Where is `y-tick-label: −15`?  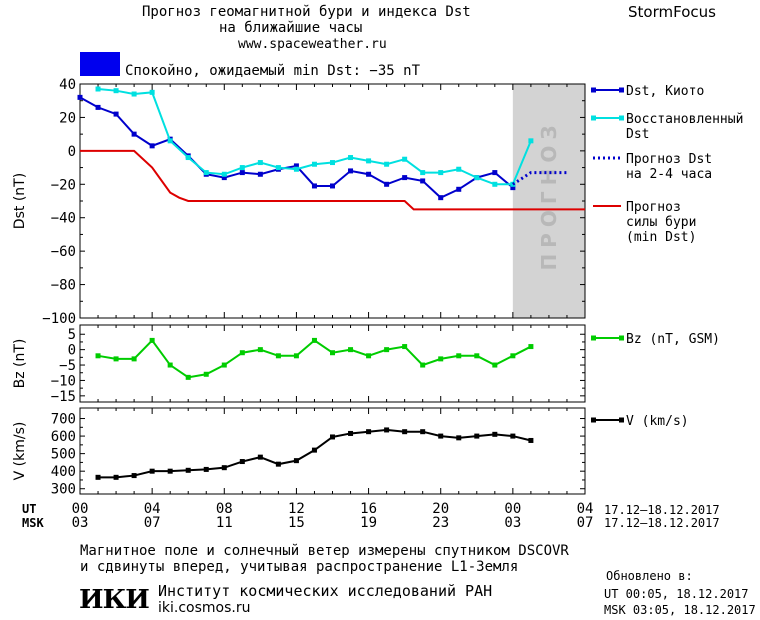
y-tick-label: −15 is located at coordinates (63, 397).